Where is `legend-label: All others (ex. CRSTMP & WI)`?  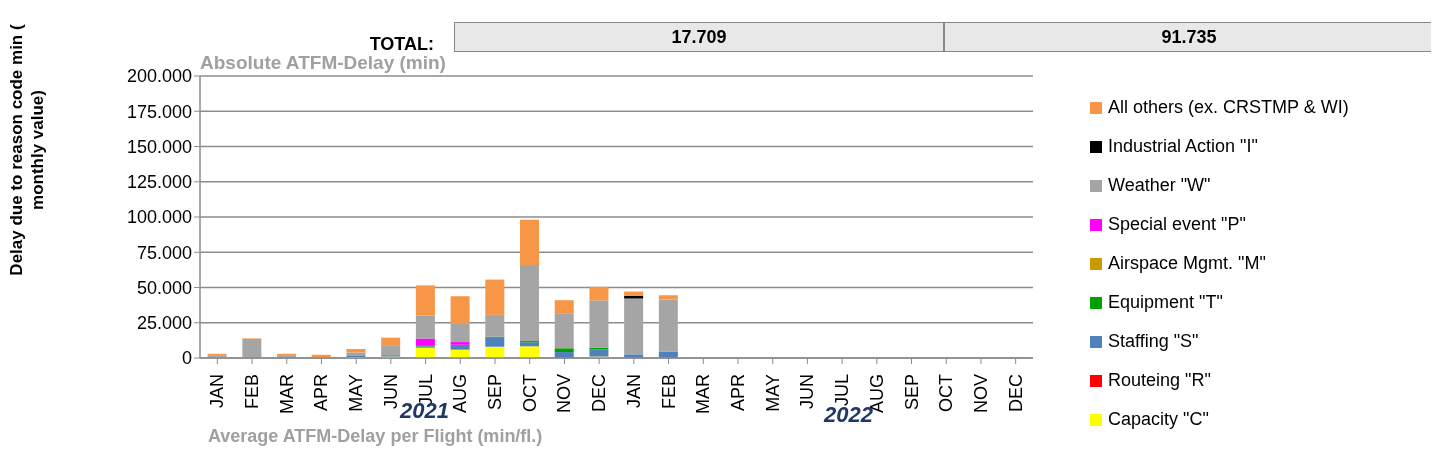 legend-label: All others (ex. CRSTMP & WI) is located at coordinates (1228, 107).